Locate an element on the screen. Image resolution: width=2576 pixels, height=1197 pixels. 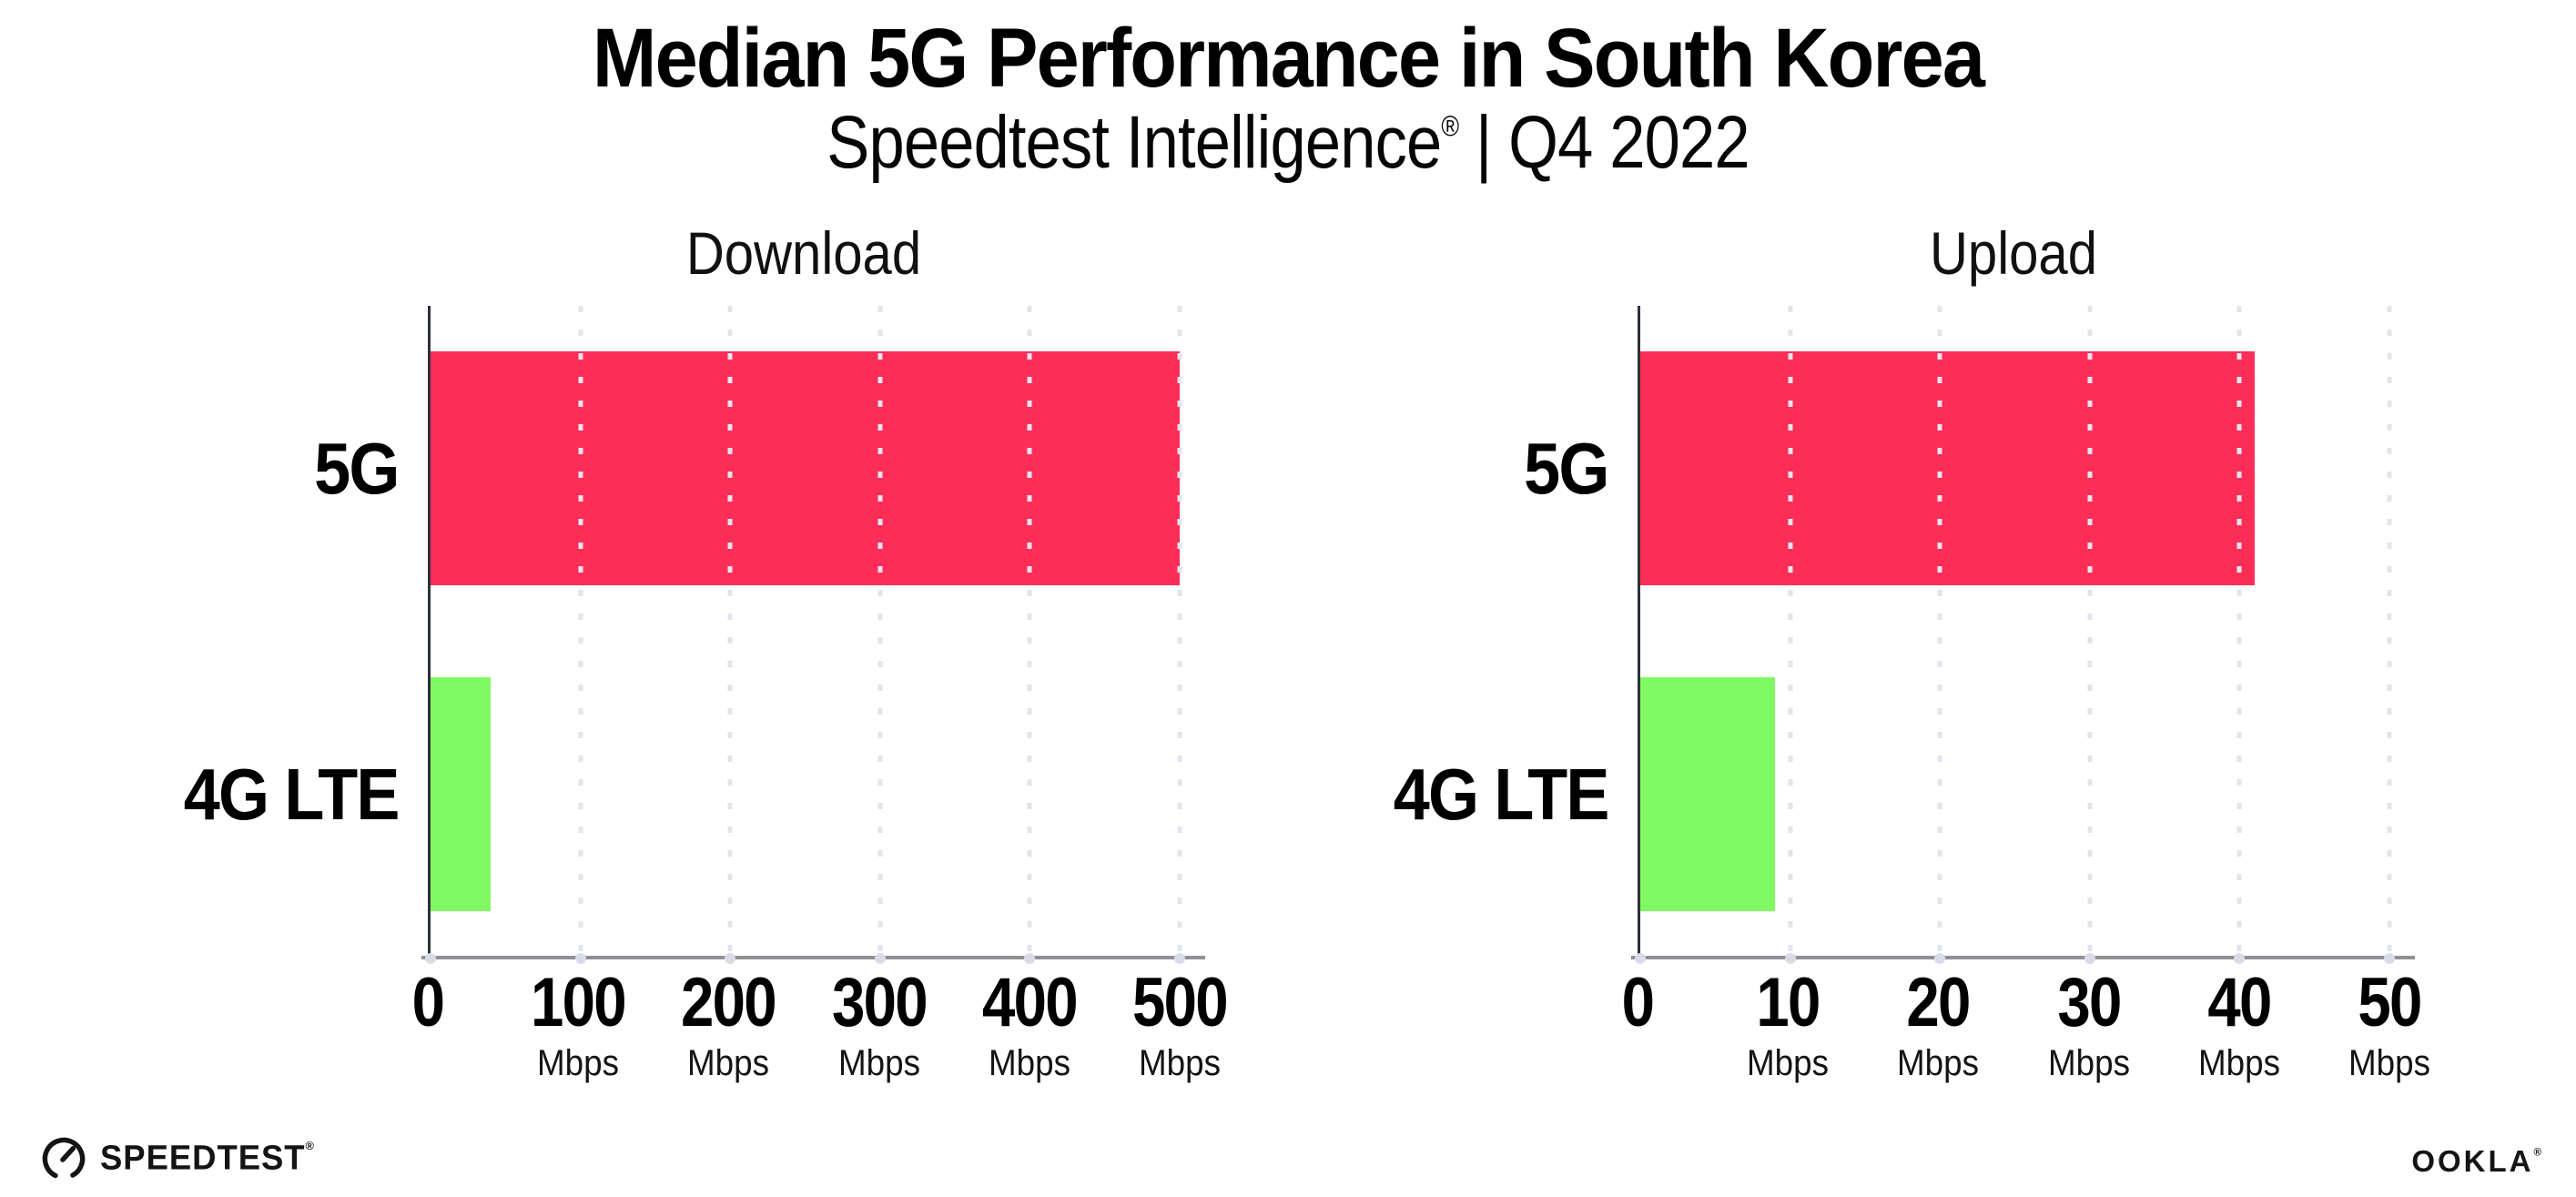
upload-x-axis-line is located at coordinates (2023, 957).